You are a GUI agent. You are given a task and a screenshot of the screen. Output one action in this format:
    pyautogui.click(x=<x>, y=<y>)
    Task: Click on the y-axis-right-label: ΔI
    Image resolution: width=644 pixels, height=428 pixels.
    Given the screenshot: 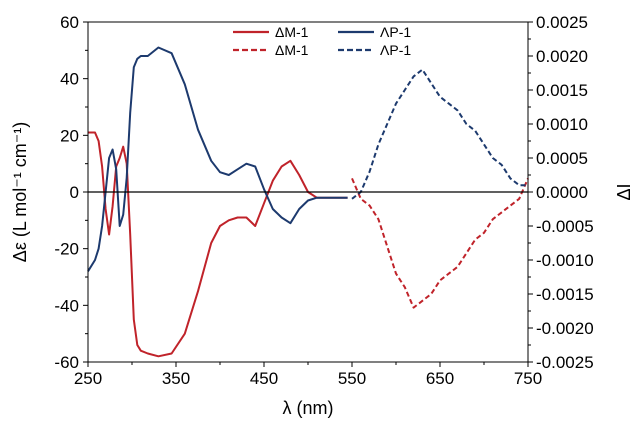 What is the action you would take?
    pyautogui.click(x=624, y=191)
    